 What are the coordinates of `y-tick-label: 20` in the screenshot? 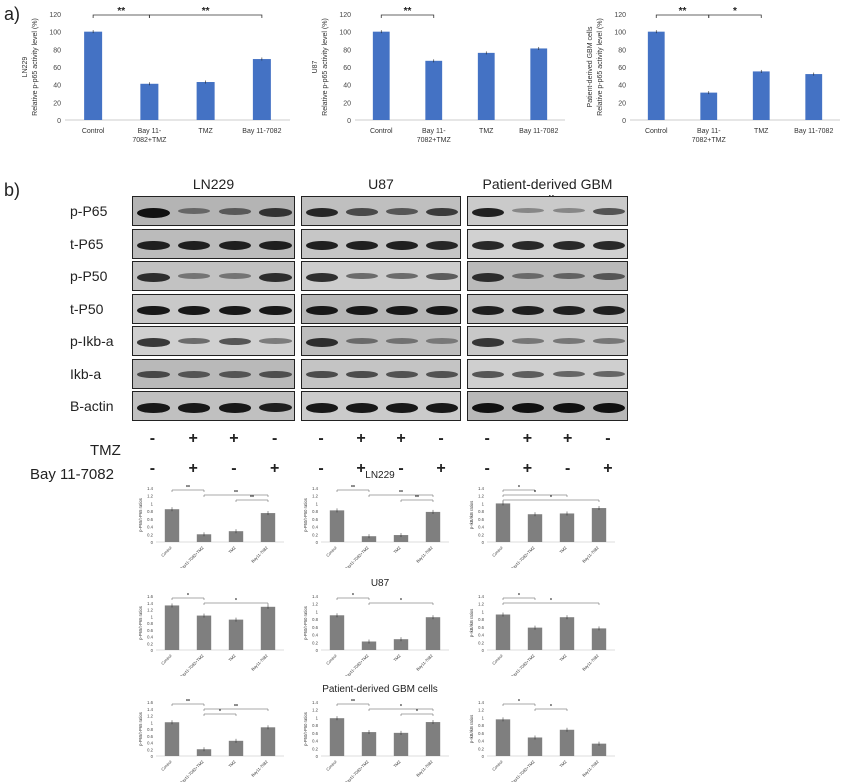 It's located at (622, 103).